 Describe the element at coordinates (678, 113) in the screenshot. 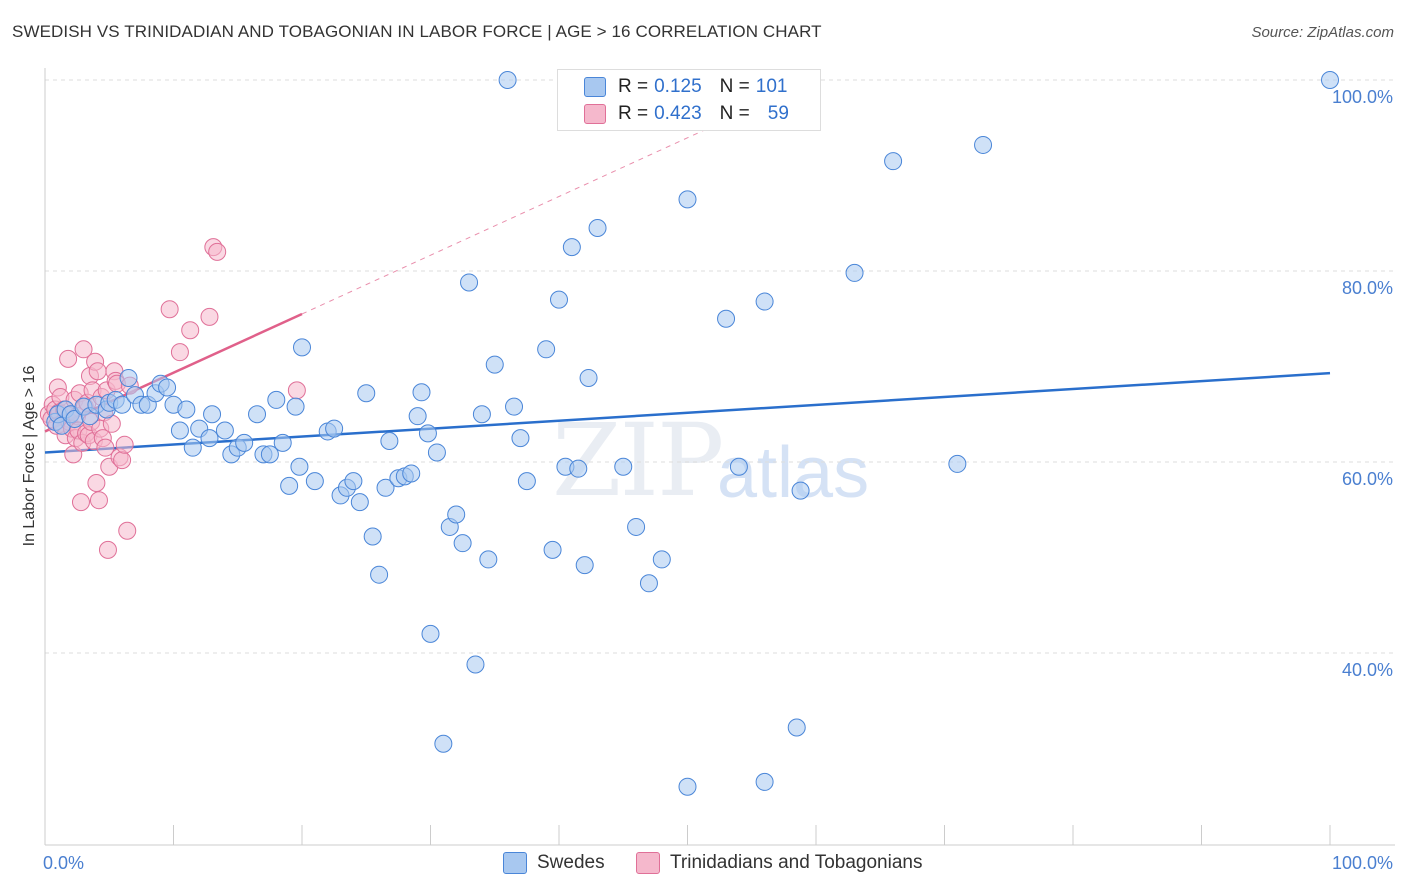

I see `r-value-trinidad: 0.423` at that location.